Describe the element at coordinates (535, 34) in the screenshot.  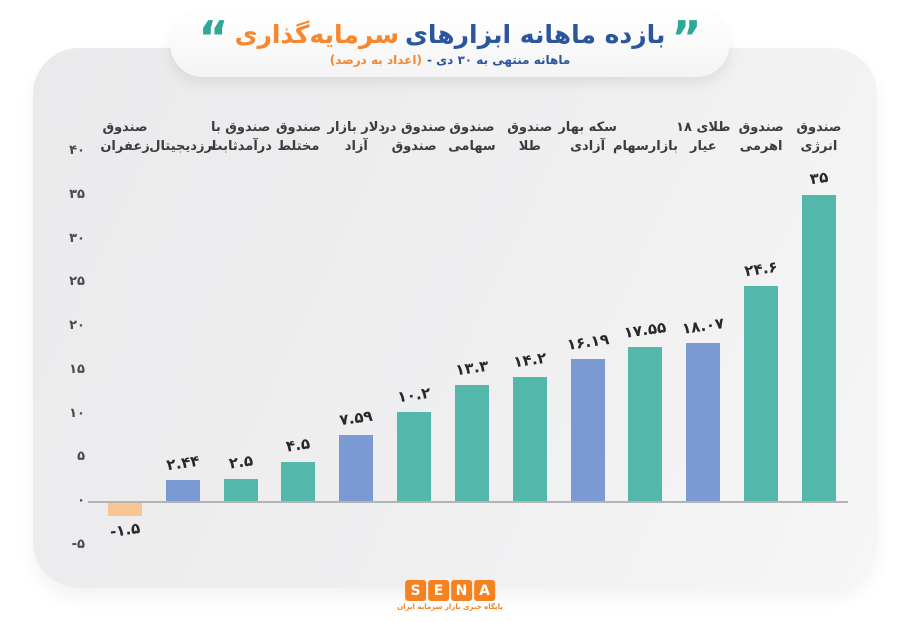
I see `title-main: بازده ماهانه ابزارهای` at that location.